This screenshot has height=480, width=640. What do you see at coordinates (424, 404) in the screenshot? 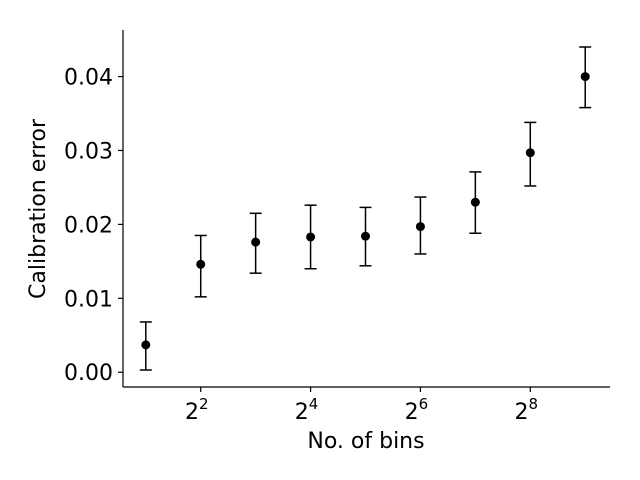
I see `x-tick-exponent: 6` at bounding box center [424, 404].